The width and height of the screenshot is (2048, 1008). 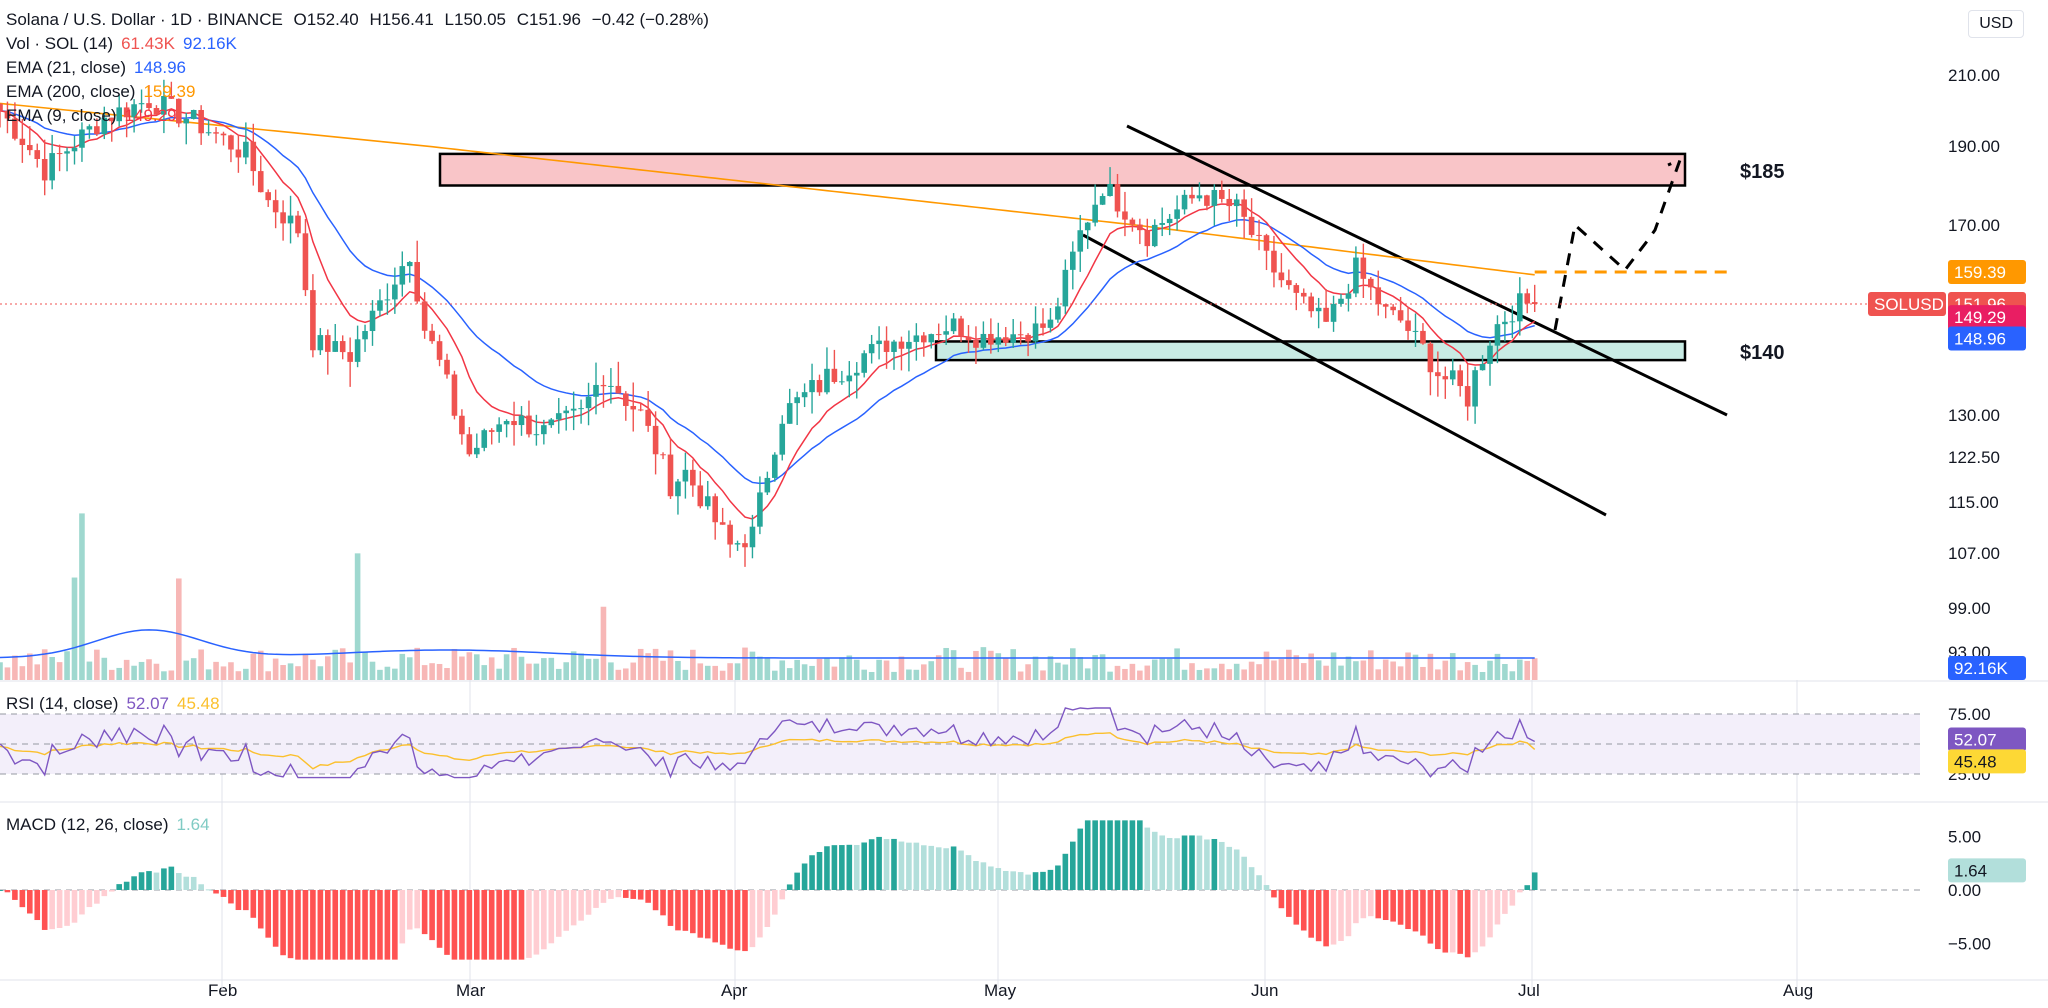 What do you see at coordinates (60, 43) in the screenshot?
I see `vol-label: Vol · SOL (14)` at bounding box center [60, 43].